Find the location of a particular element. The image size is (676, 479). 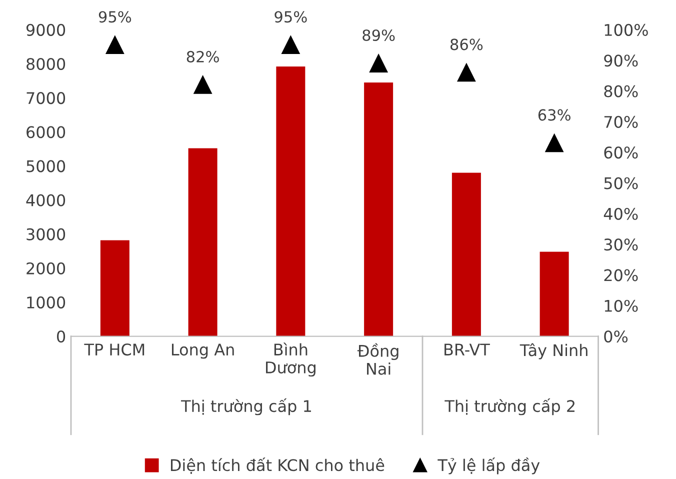

data-label: 86% is located at coordinates (466, 44).